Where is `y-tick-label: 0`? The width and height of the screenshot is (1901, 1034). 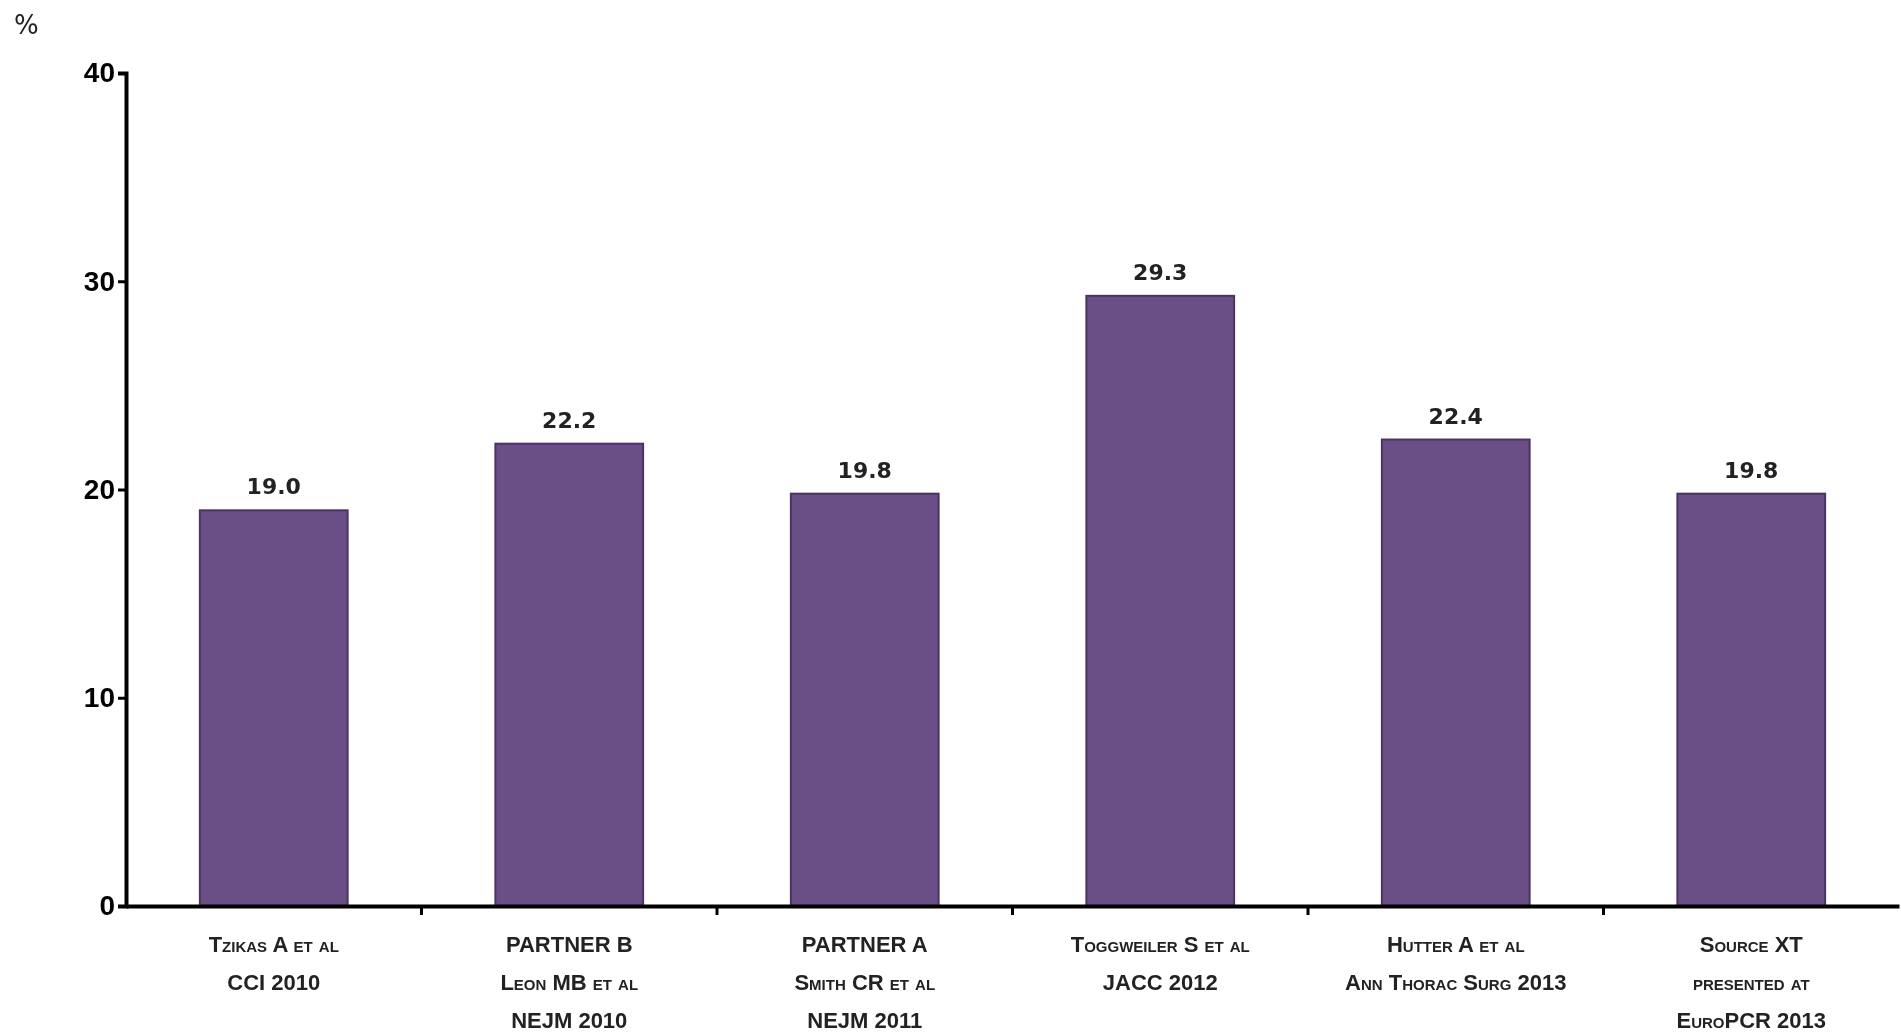 y-tick-label: 0 is located at coordinates (107, 906).